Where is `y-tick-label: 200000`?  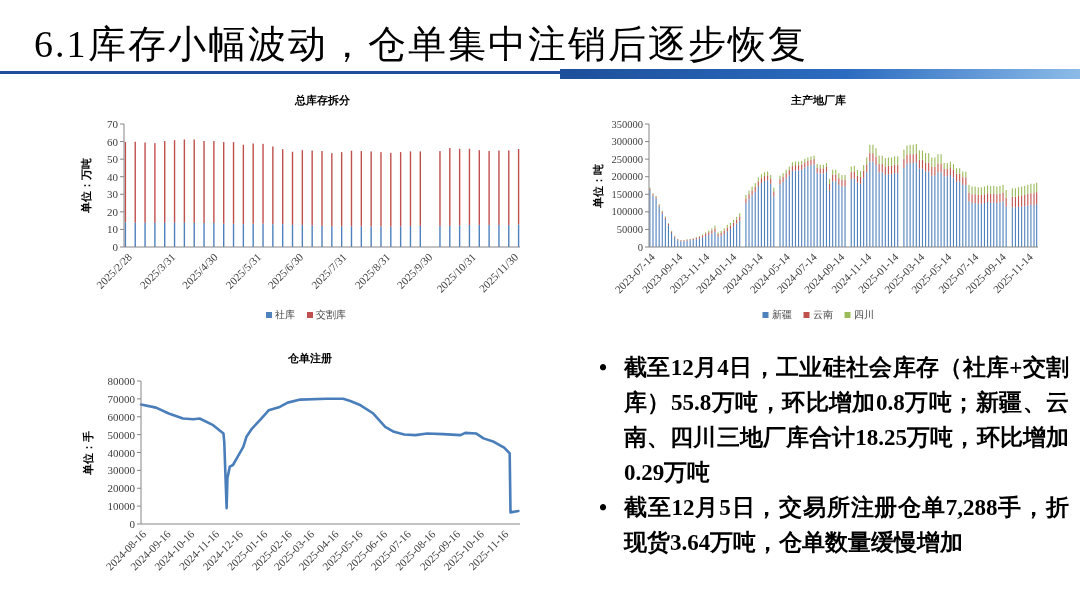
y-tick-label: 200000 is located at coordinates (627, 177).